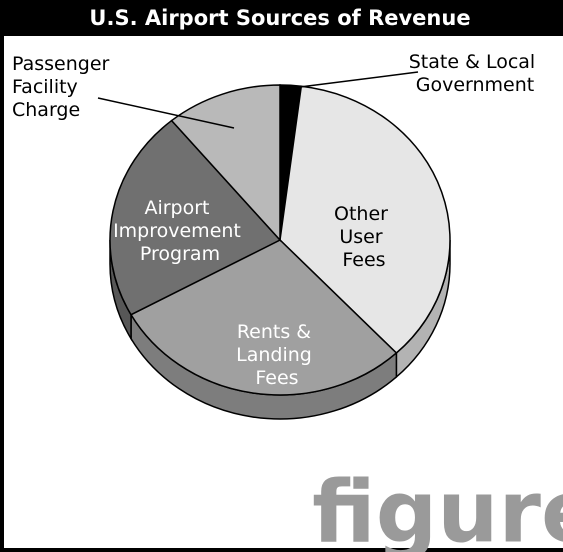 The image size is (563, 552). Describe the element at coordinates (475, 73) in the screenshot. I see `slice-label: State & Local Government` at that location.